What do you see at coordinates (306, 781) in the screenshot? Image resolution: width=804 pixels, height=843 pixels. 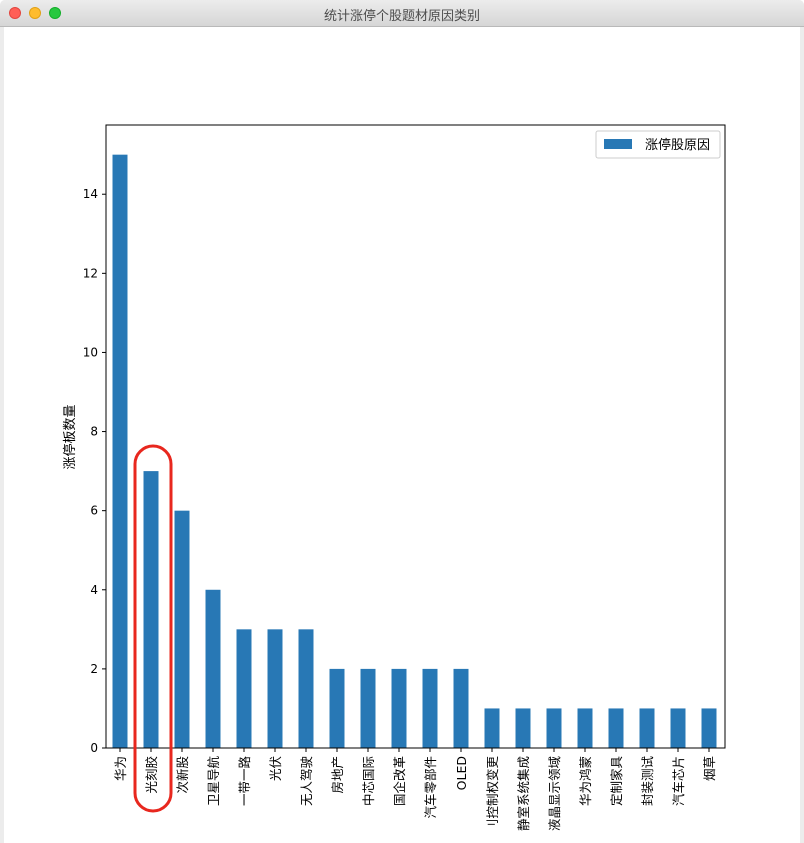 I see `x-tick-label: 无人驾驶` at bounding box center [306, 781].